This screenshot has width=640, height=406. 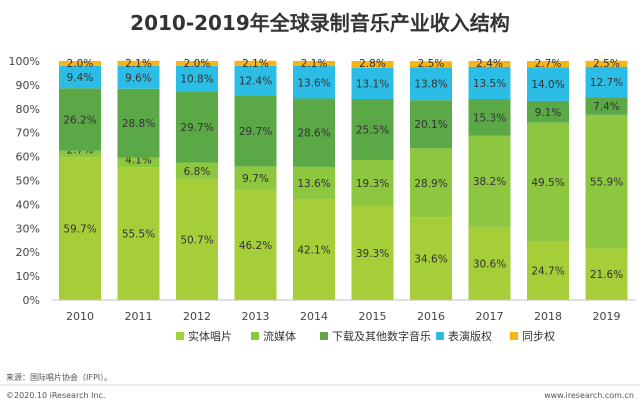 I want to click on bar-stack-2017: 30.6% 38.2% 15.3% 13.5% 2.4%, so click(x=489, y=179).